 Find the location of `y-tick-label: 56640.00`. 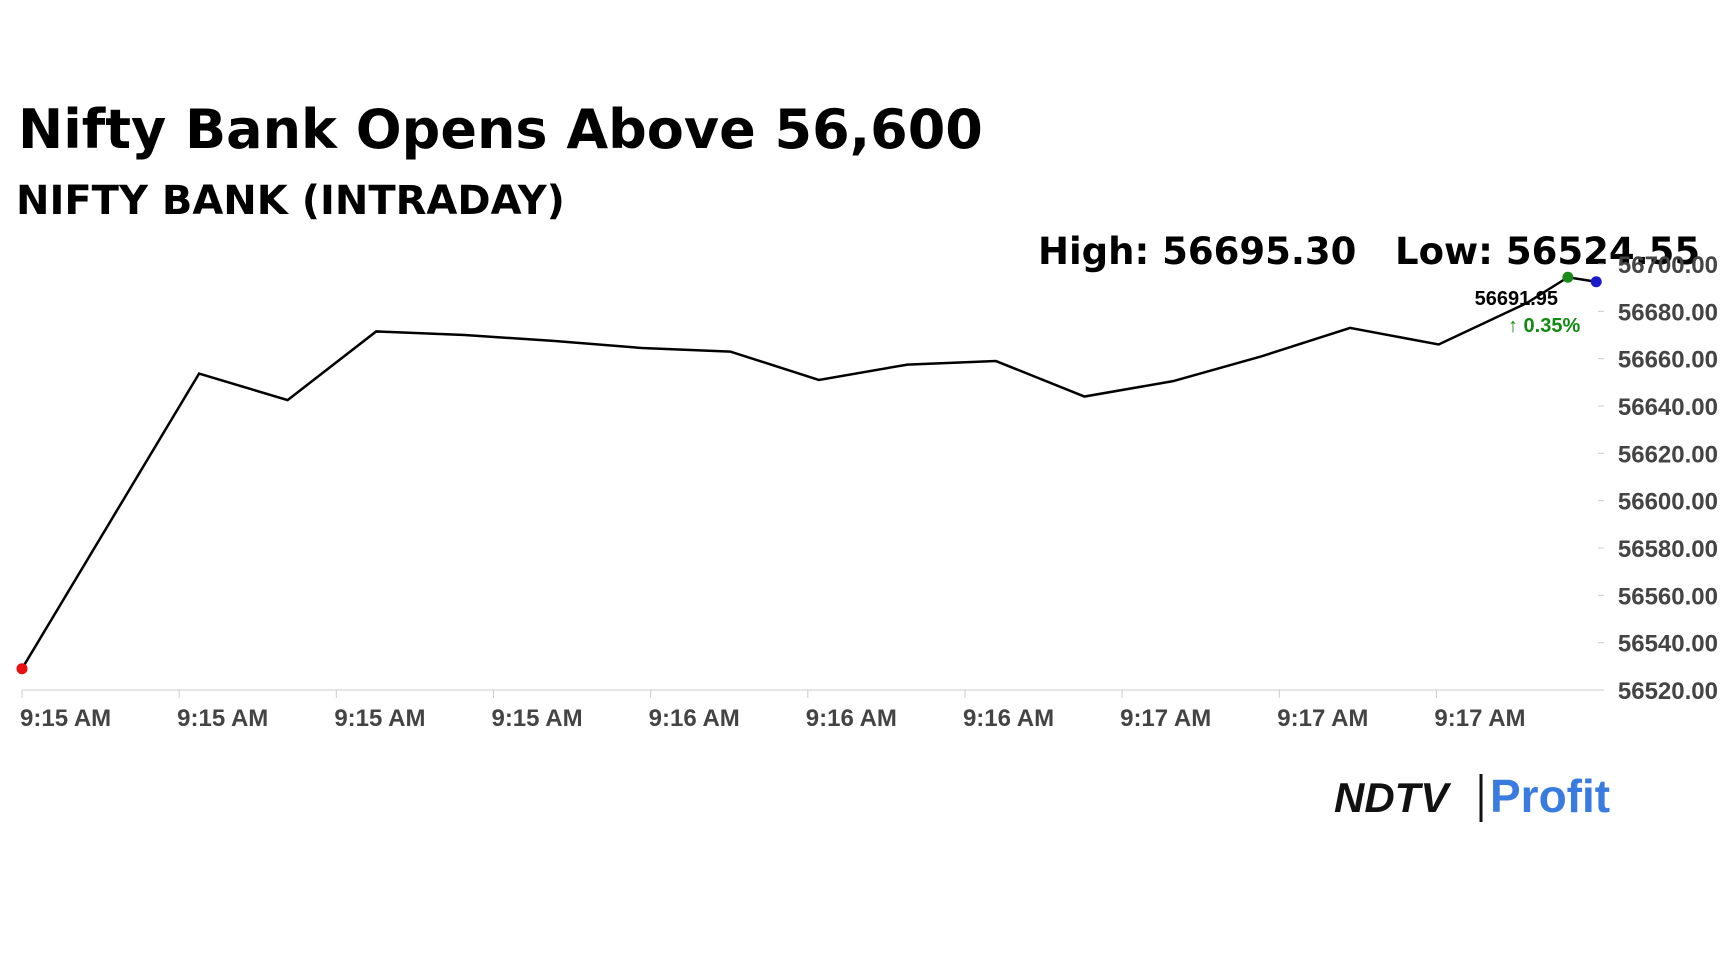

y-tick-label: 56640.00 is located at coordinates (1668, 407).